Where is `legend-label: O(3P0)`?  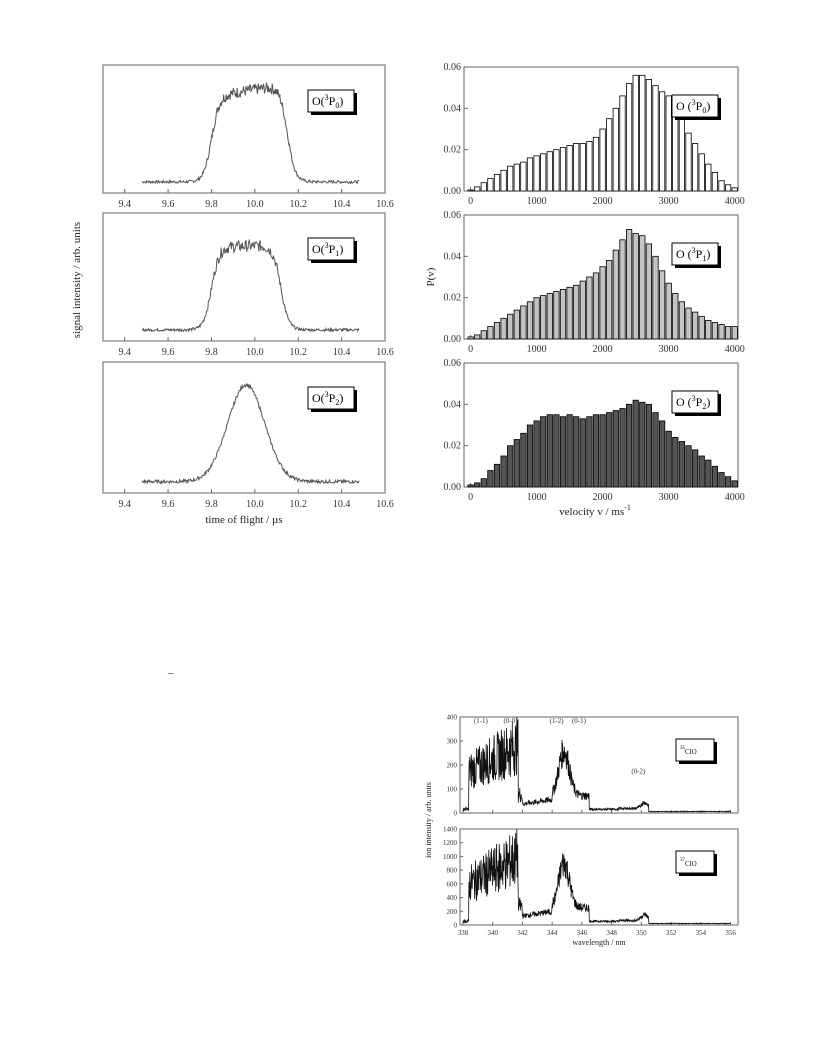 legend-label: O(3P0) is located at coordinates (327, 101).